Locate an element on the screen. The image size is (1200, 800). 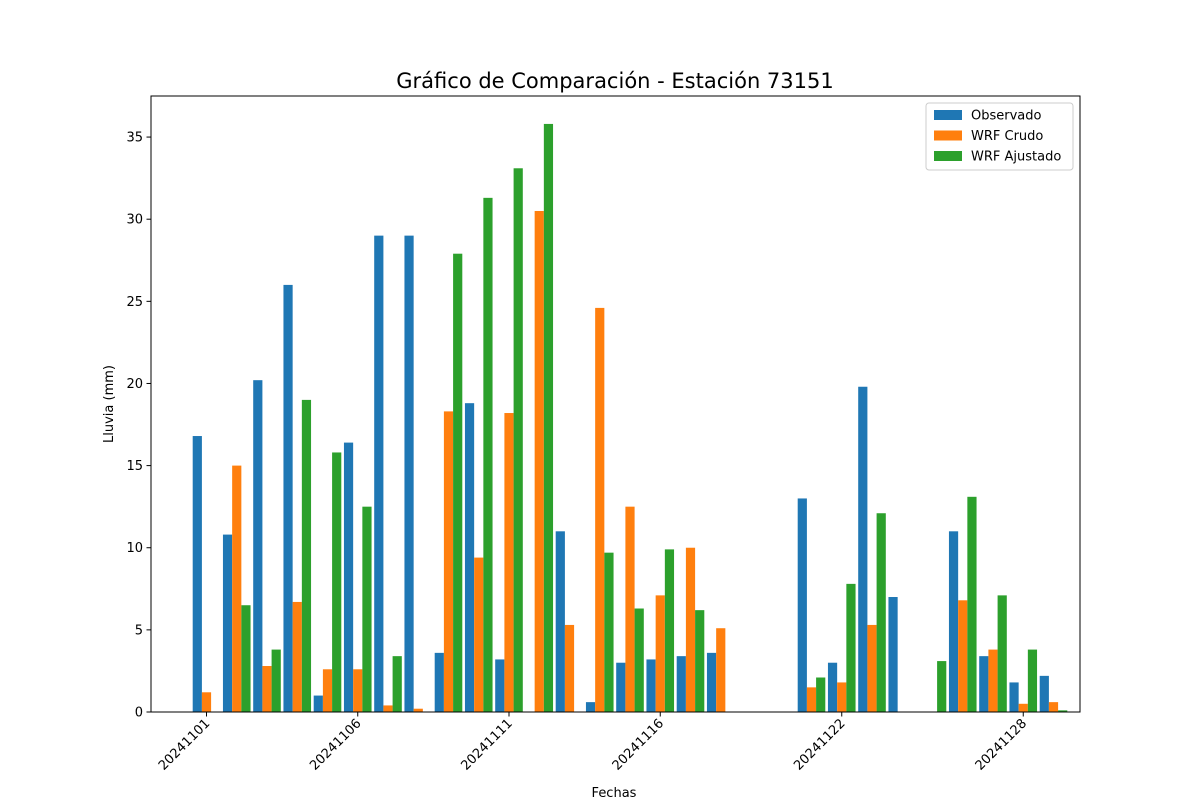
y-axis: 0 5 10 15 20 25 30 35 is located at coordinates (138, 426).